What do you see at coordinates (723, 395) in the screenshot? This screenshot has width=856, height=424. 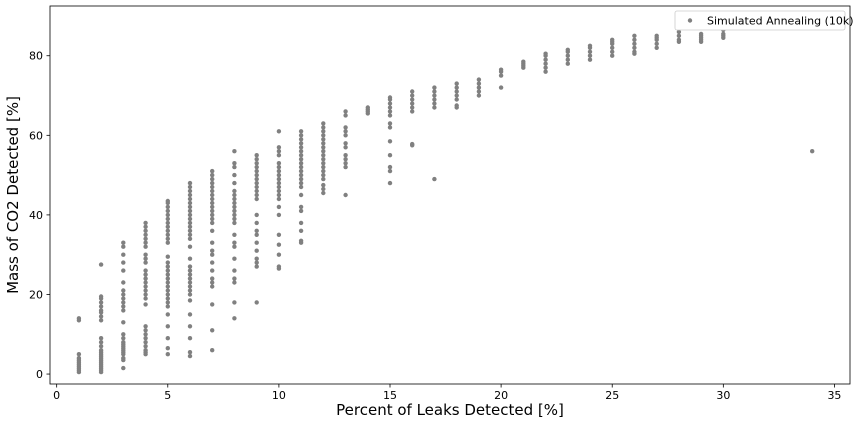 I see `x-tick-label: 30` at bounding box center [723, 395].